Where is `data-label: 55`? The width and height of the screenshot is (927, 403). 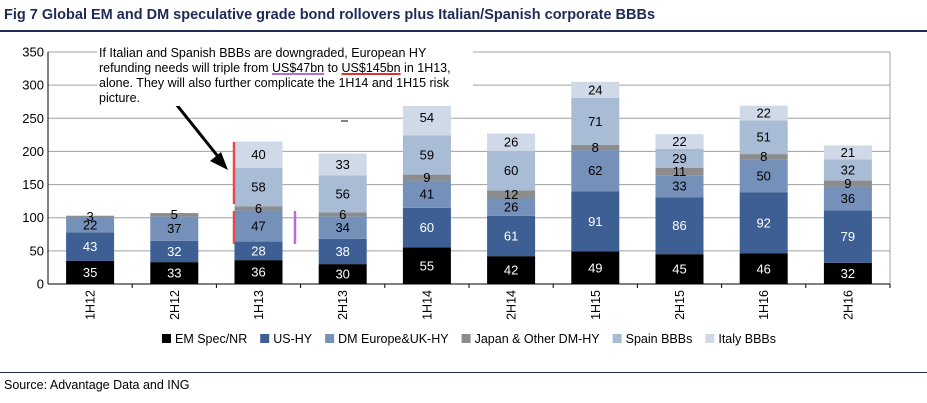 data-label: 55 is located at coordinates (427, 265).